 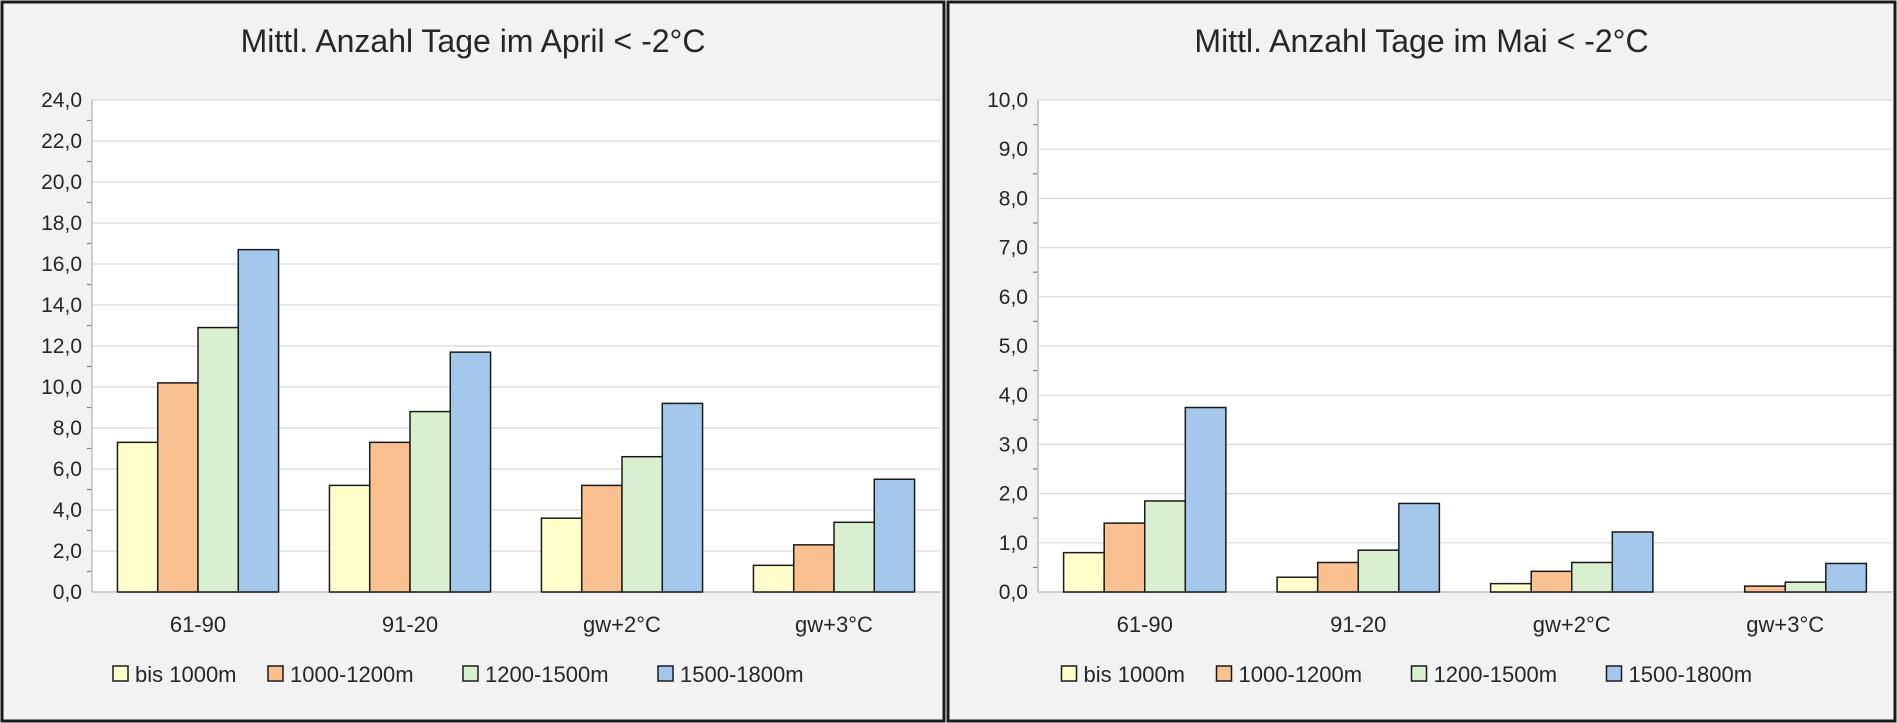 I want to click on y-tick-label: 16,0, so click(x=61, y=264).